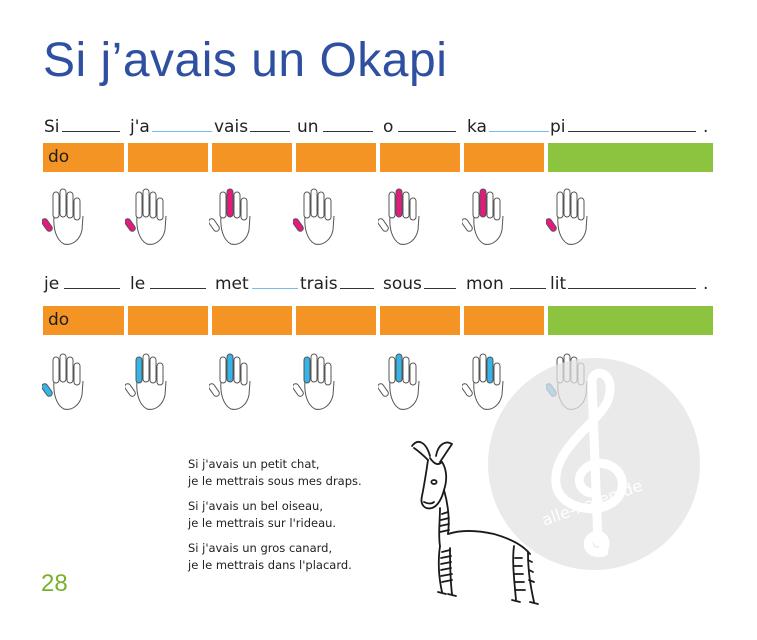  Describe the element at coordinates (54, 583) in the screenshot. I see `page-number: 28` at that location.